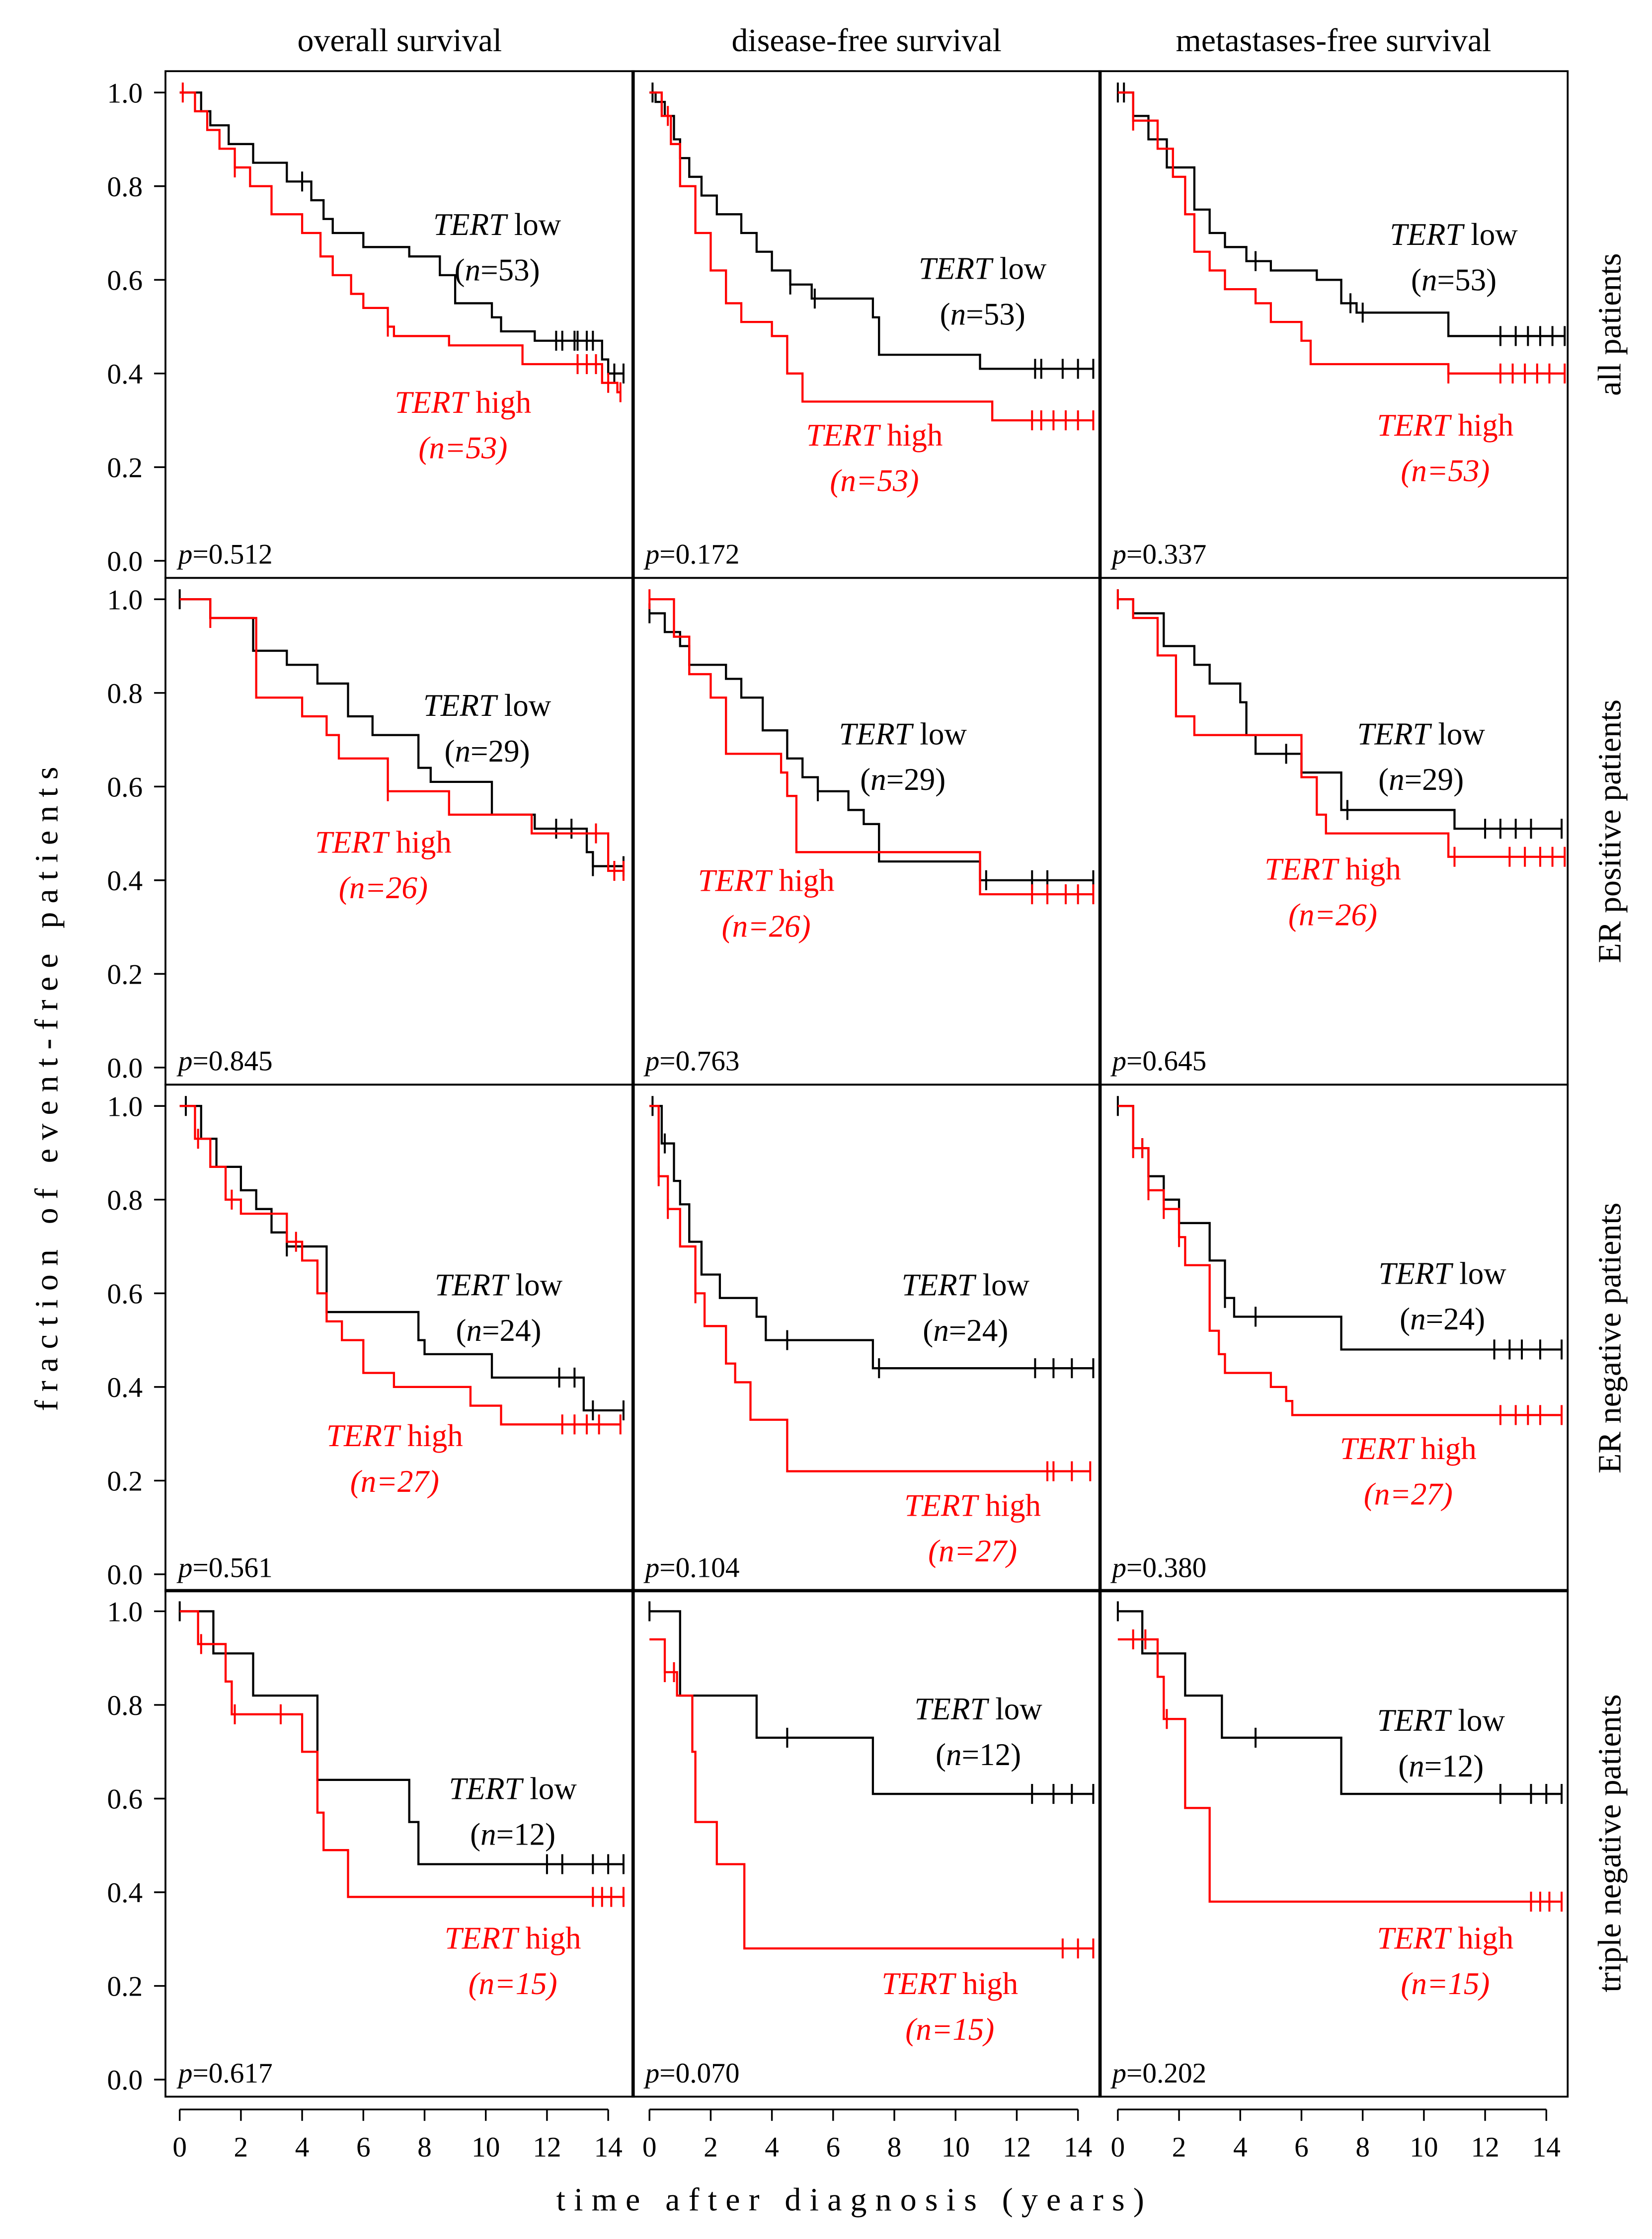 The width and height of the screenshot is (1652, 2239). I want to click on n-value: =12), so click(1454, 1766).